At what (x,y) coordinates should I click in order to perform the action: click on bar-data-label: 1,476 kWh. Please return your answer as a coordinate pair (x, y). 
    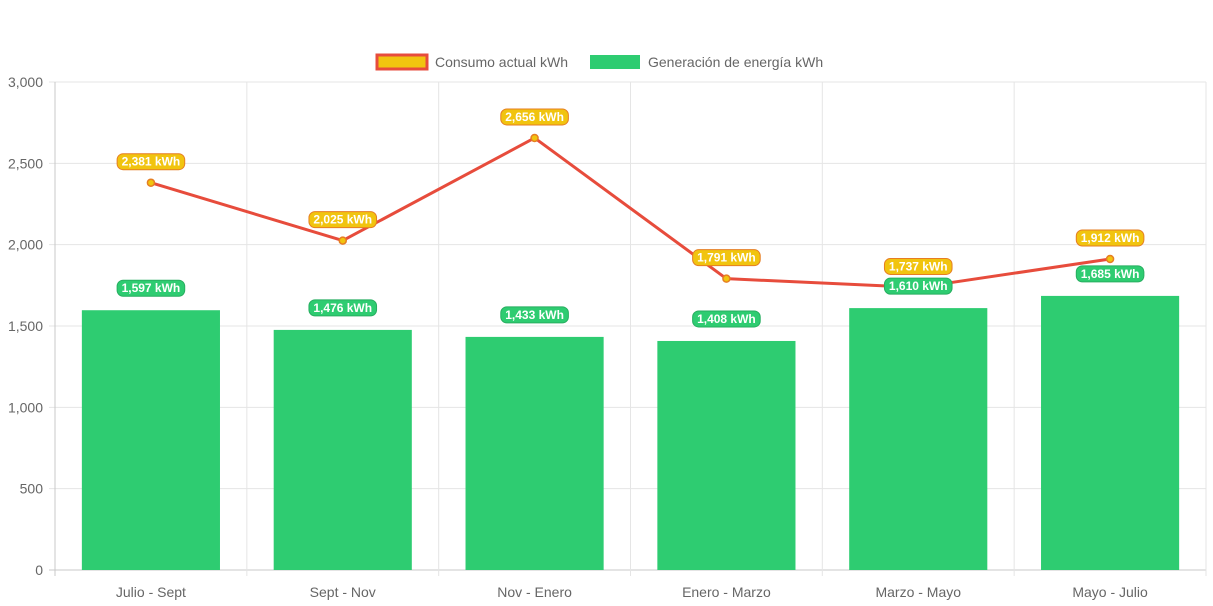
    Looking at the image, I should click on (343, 308).